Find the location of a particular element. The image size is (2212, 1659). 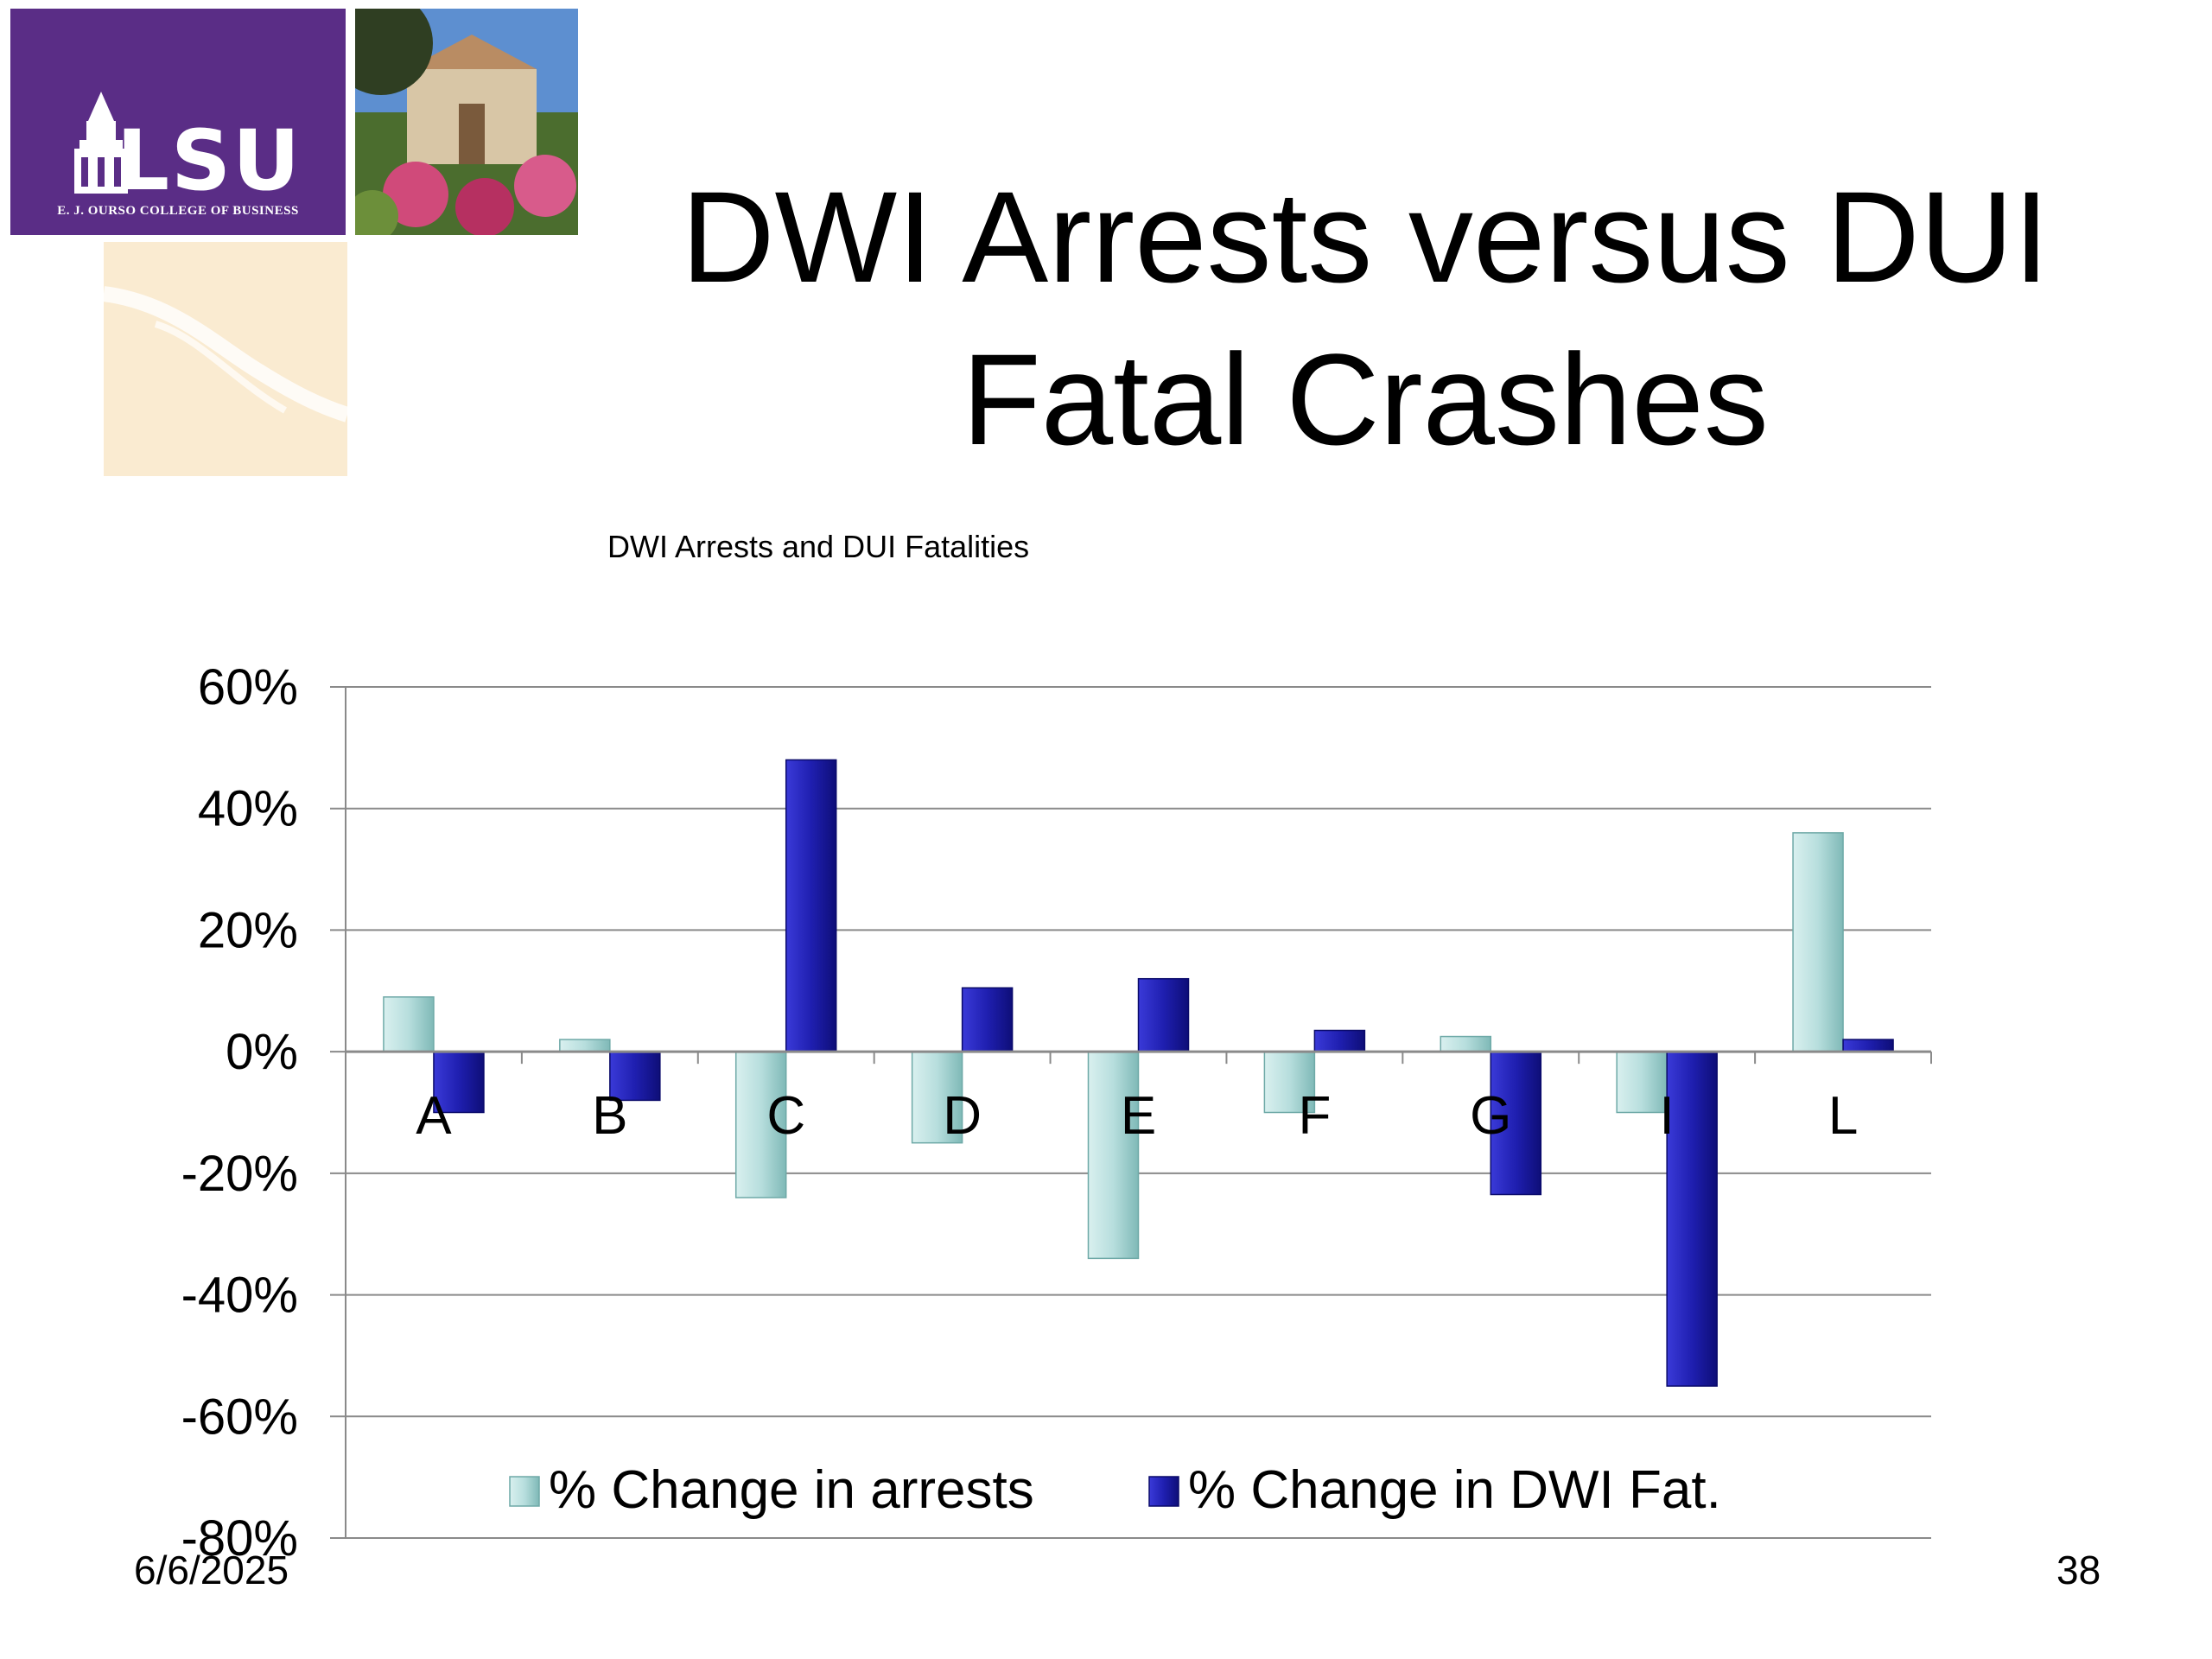

x-tick-label: I is located at coordinates (1667, 1116).